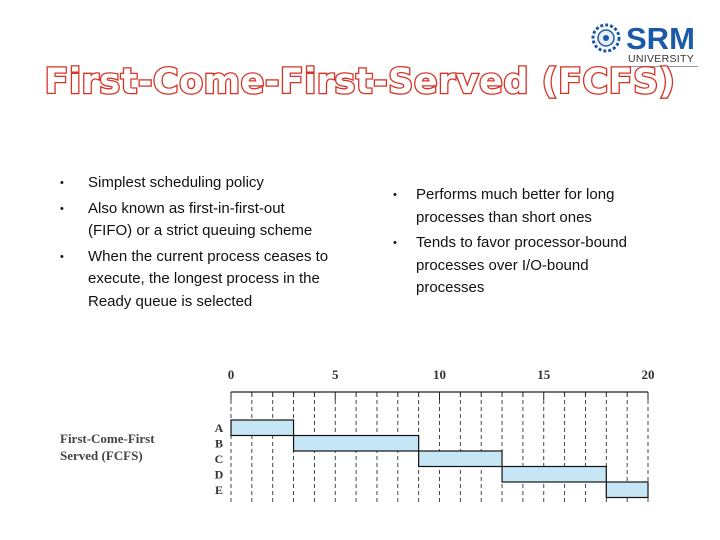  I want to click on process-label: C, so click(219, 459).